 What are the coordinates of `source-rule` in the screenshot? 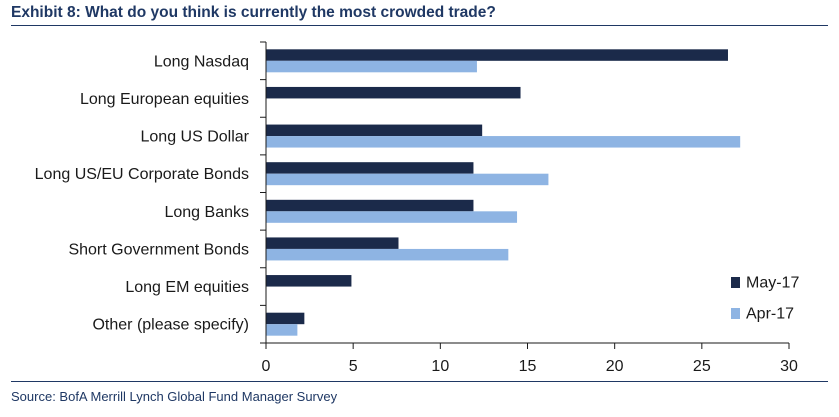 It's located at (419, 381).